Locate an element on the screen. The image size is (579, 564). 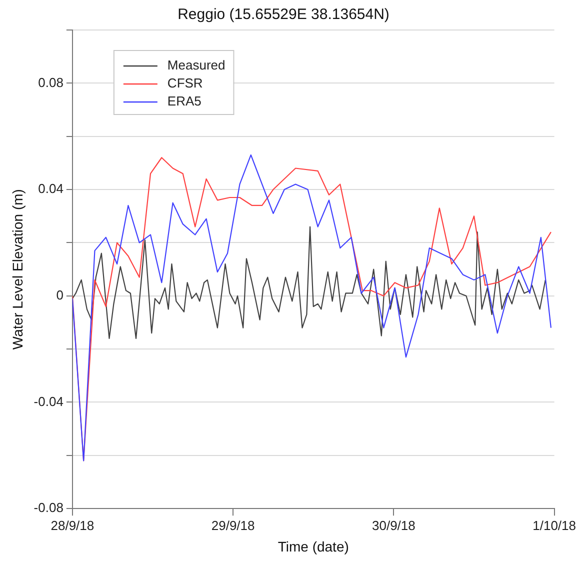
y-tick-label: -0.08 is located at coordinates (49, 508).